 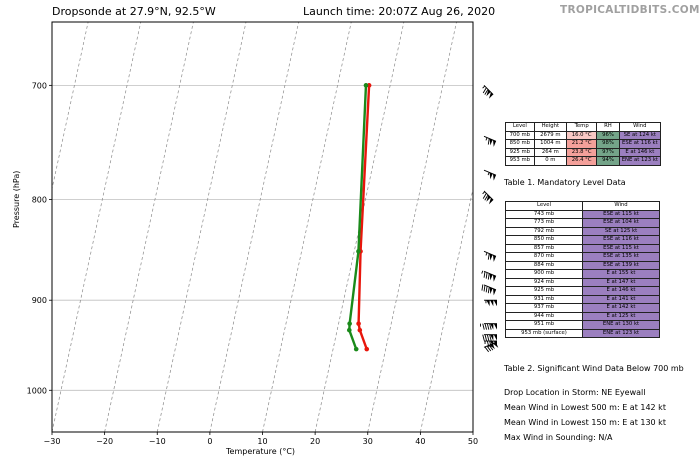 What do you see at coordinates (558, 437) in the screenshot?
I see `max-wind: Max Wind in Sounding: N/A` at bounding box center [558, 437].